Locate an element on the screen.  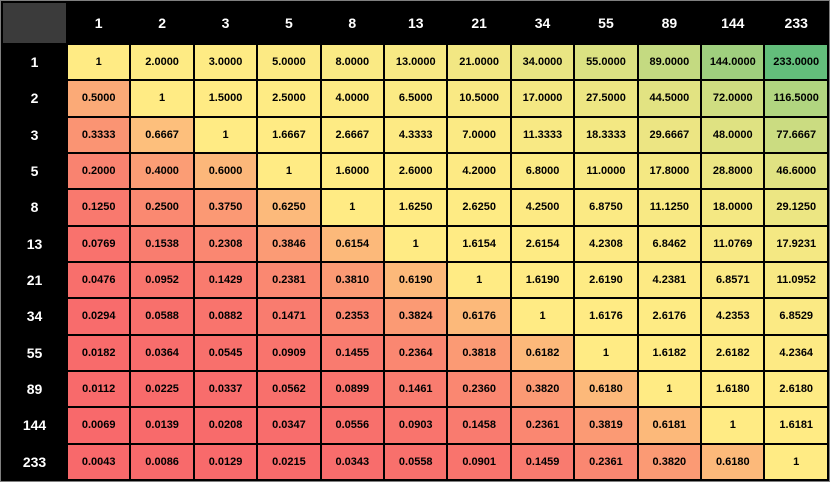
ratio-cell: 6.8000 is located at coordinates (542, 171).